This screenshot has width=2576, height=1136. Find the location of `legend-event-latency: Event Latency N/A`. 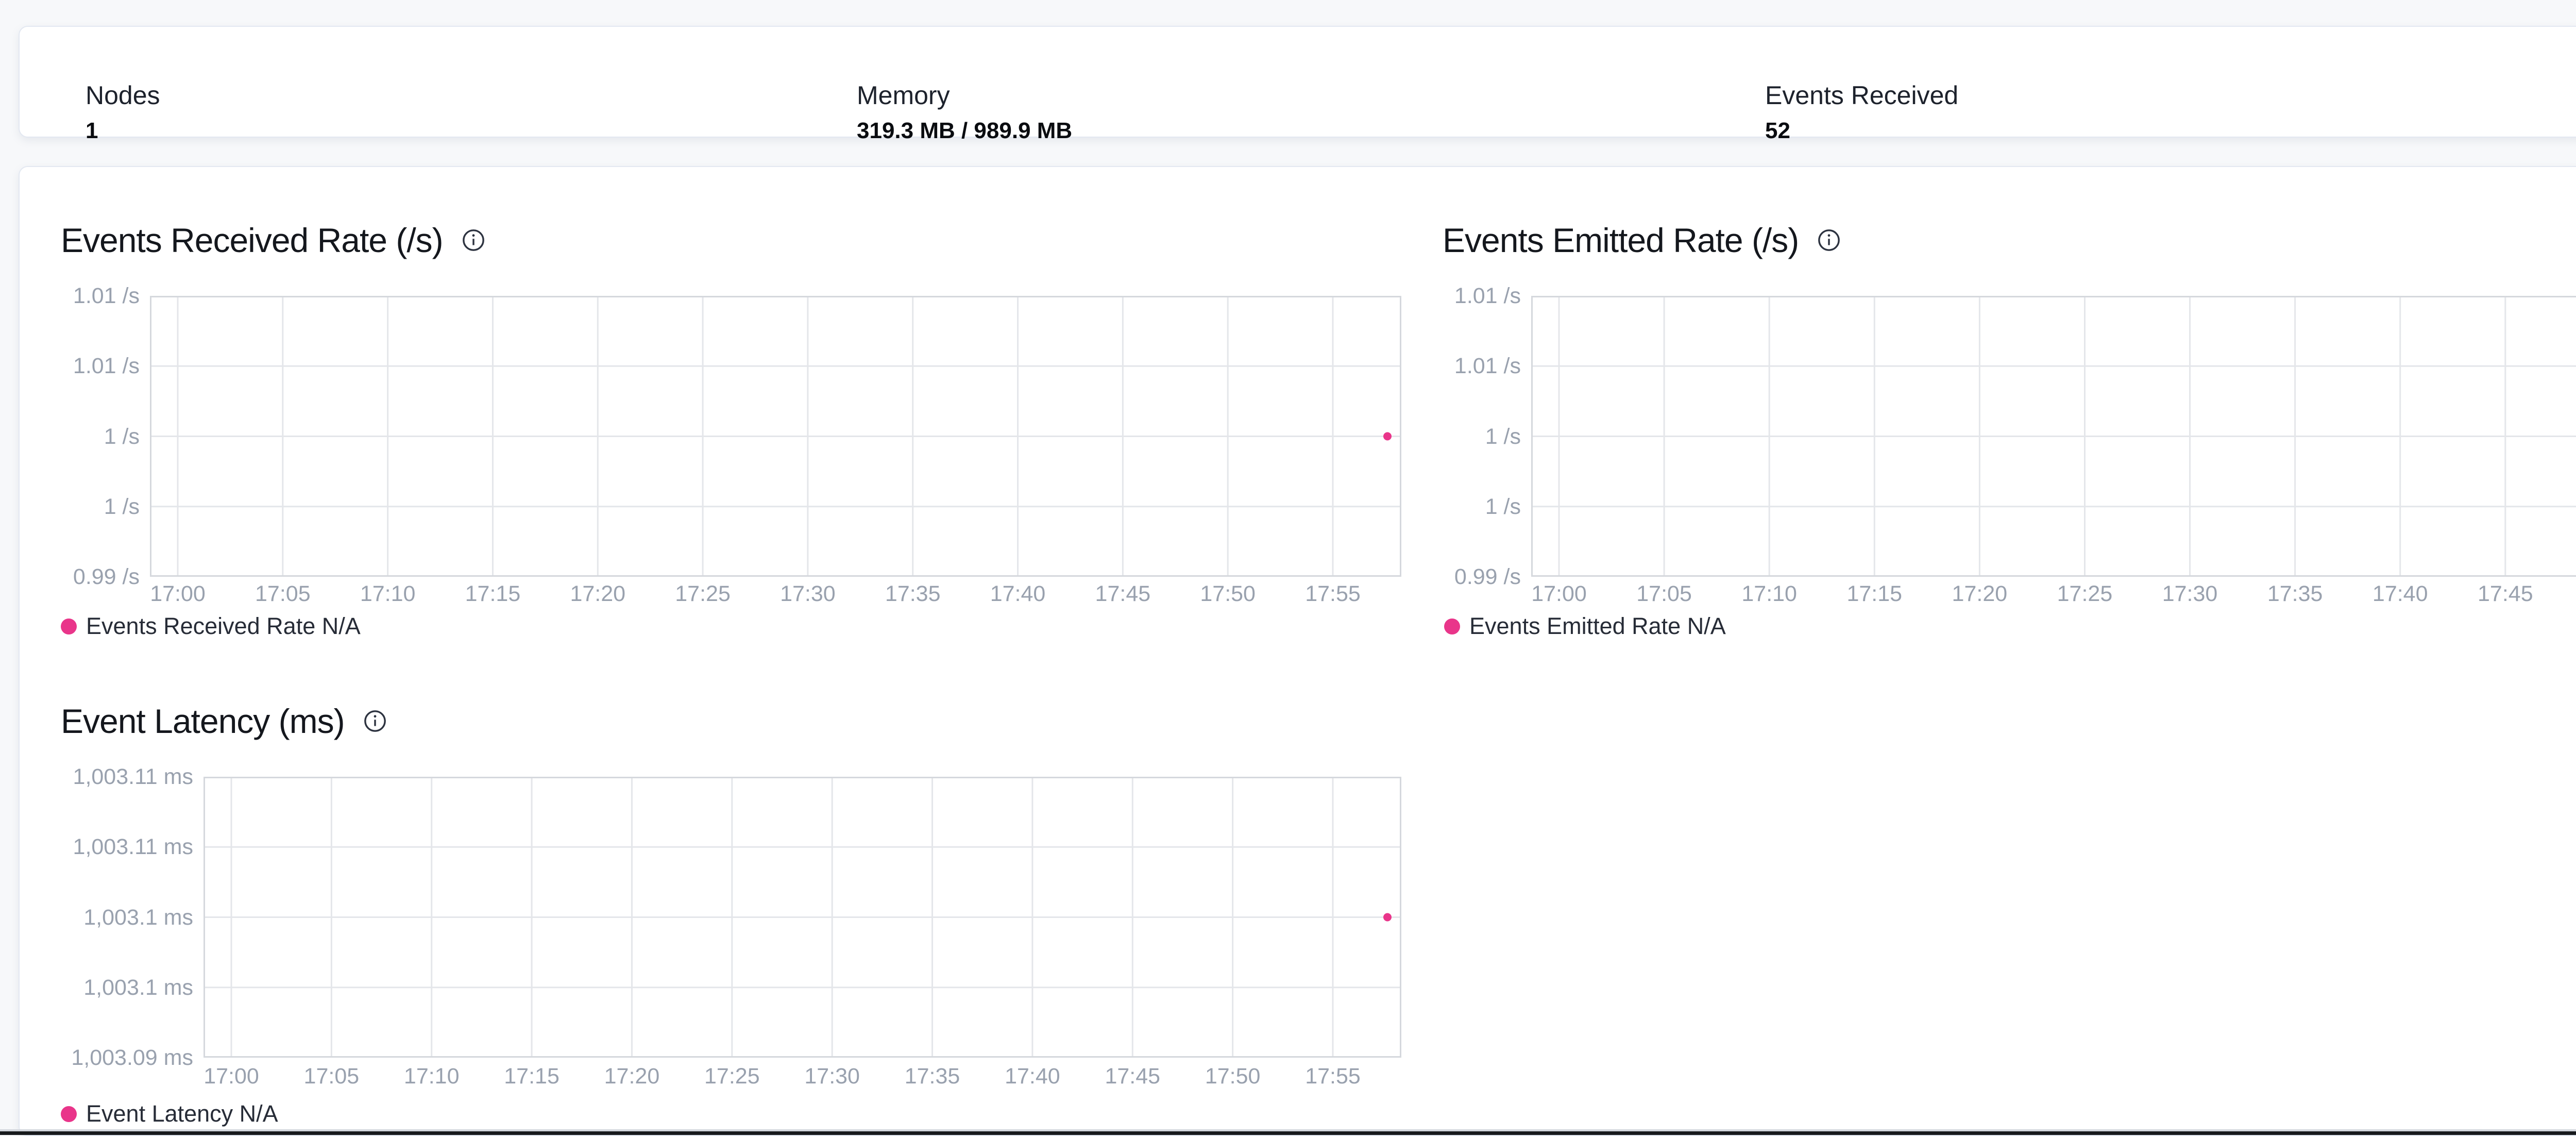

legend-event-latency: Event Latency N/A is located at coordinates (169, 1114).